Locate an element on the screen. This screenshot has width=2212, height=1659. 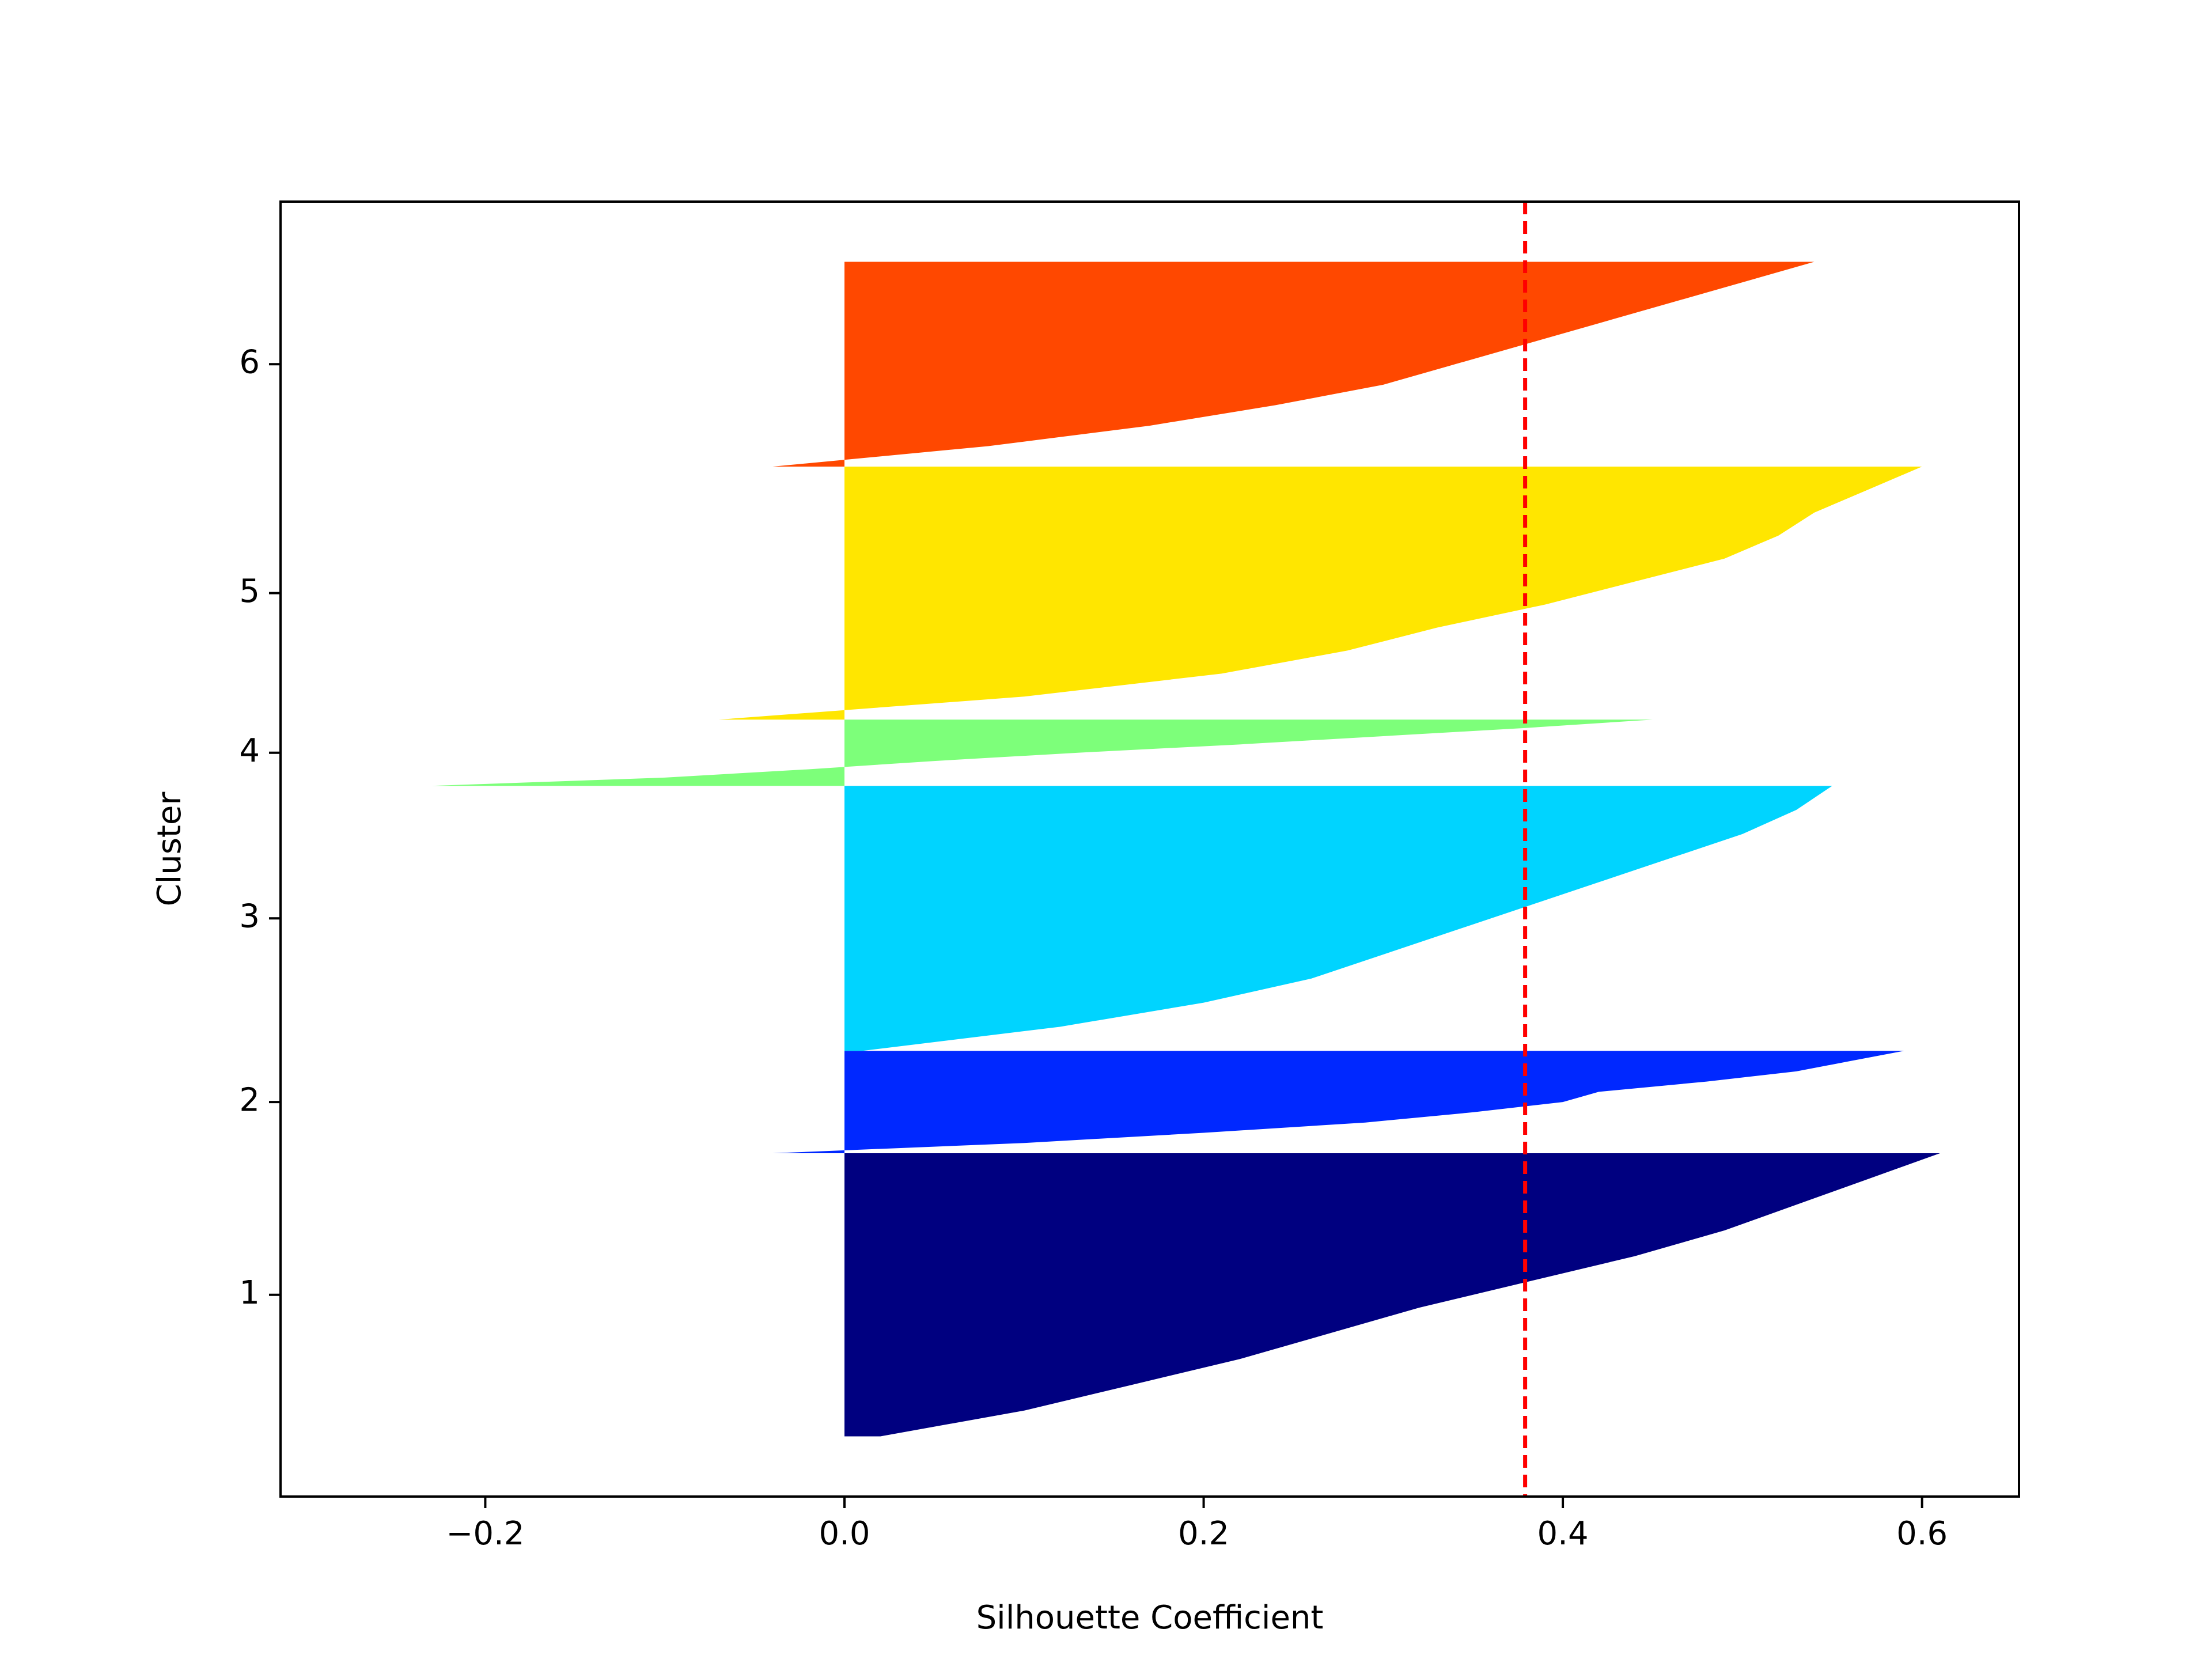
y-tick-label: 3 is located at coordinates (249, 916).